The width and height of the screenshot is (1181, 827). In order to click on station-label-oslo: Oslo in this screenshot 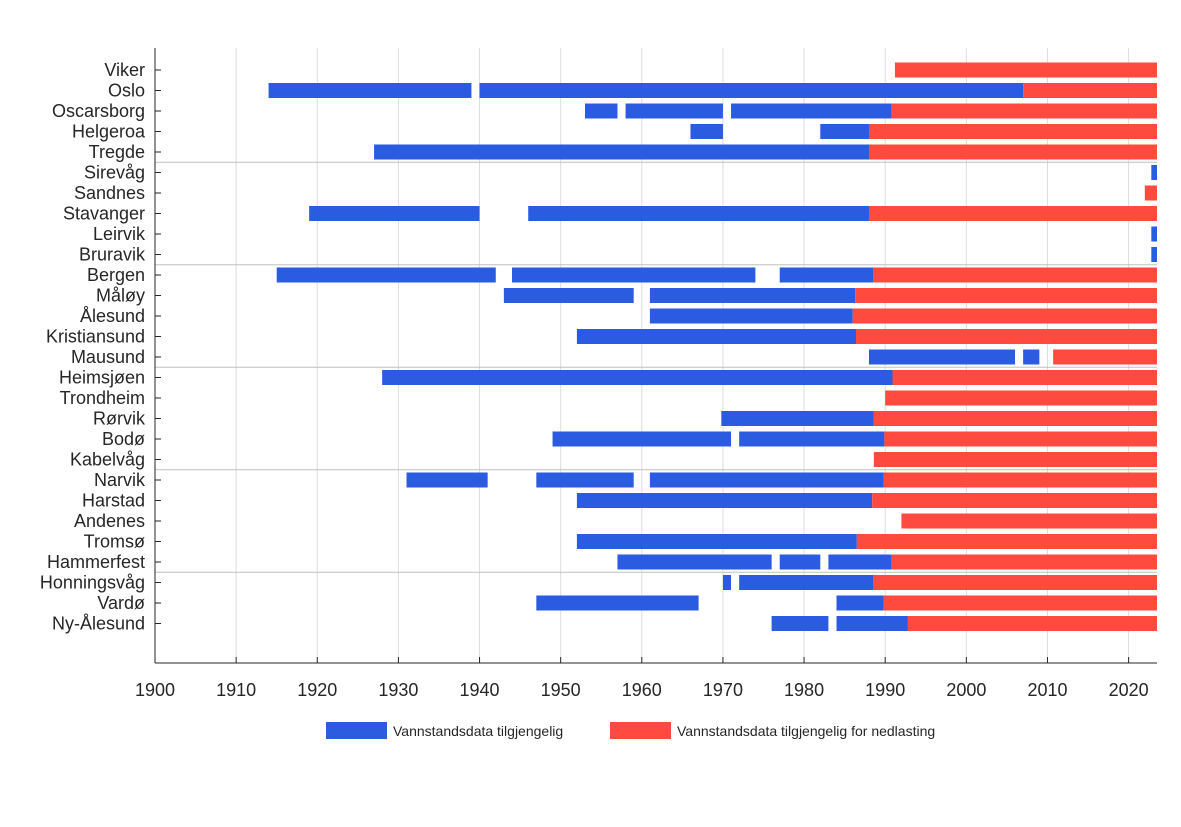, I will do `click(126, 91)`.